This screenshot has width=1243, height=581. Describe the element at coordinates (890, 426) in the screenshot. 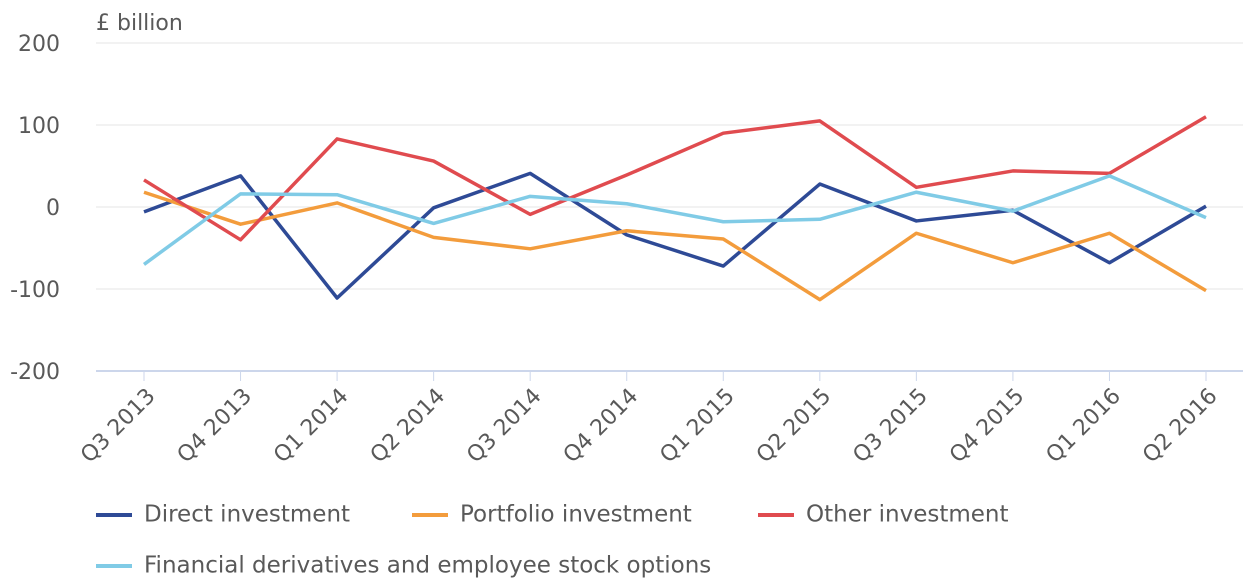

I see `x-tick-label: Q3 2015` at that location.